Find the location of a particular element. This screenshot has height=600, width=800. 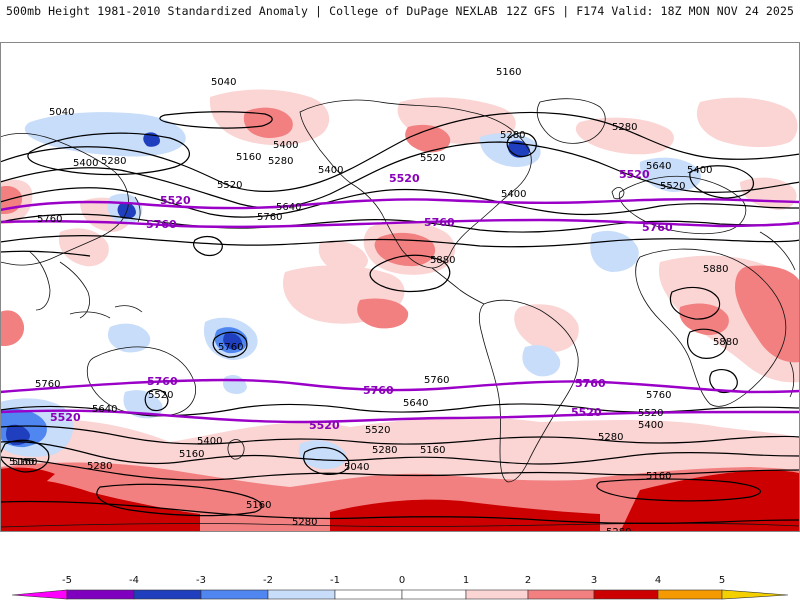

contour-5880-tropics is located at coordinates (410, 273).